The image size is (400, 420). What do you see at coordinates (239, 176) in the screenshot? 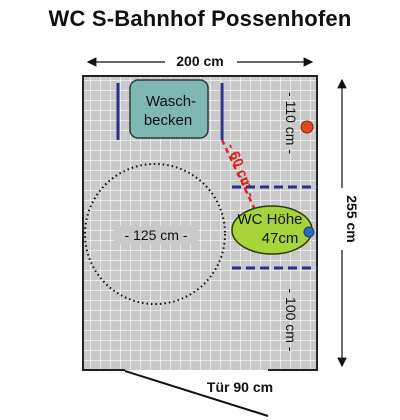
I see `reach-line` at bounding box center [239, 176].